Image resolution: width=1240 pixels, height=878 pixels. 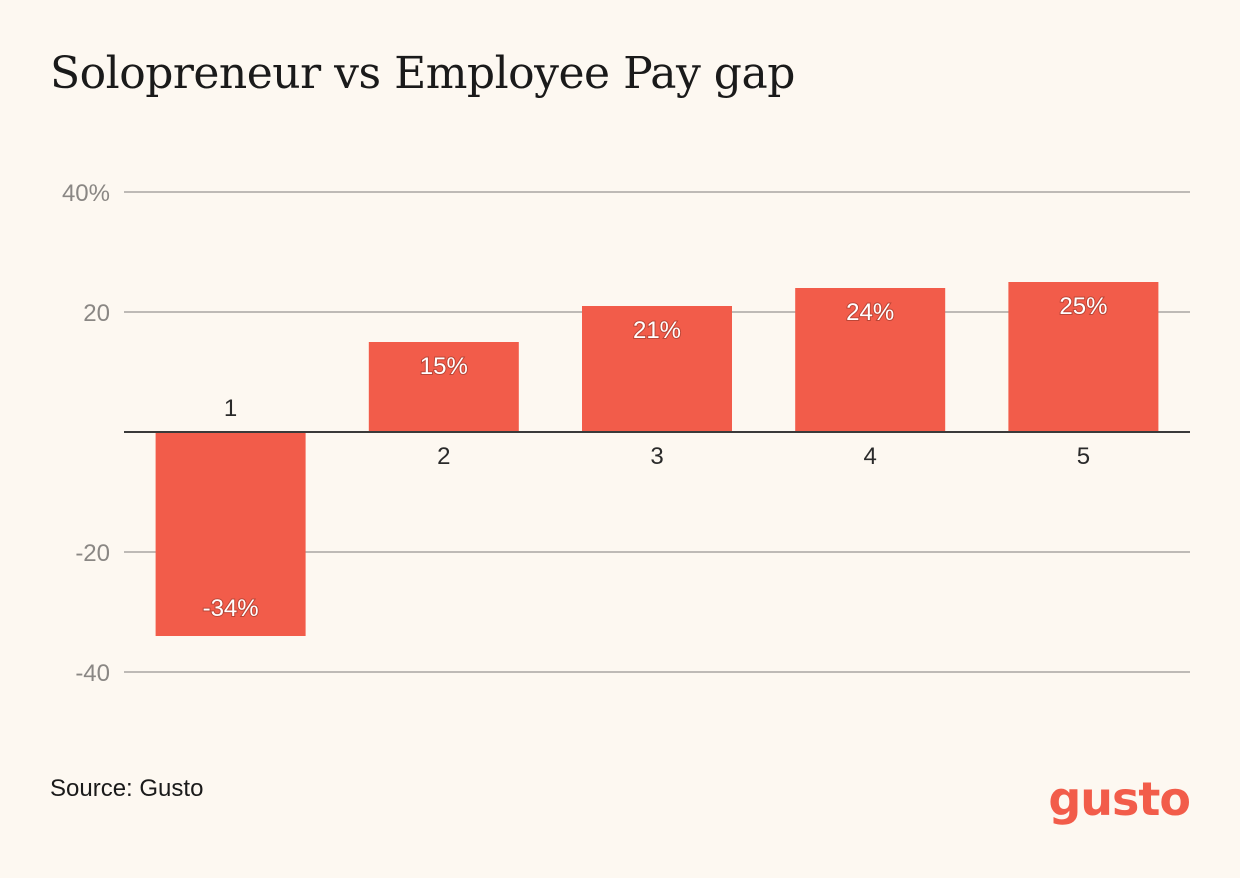 What do you see at coordinates (96, 313) in the screenshot?
I see `y-tick-label: 20` at bounding box center [96, 313].